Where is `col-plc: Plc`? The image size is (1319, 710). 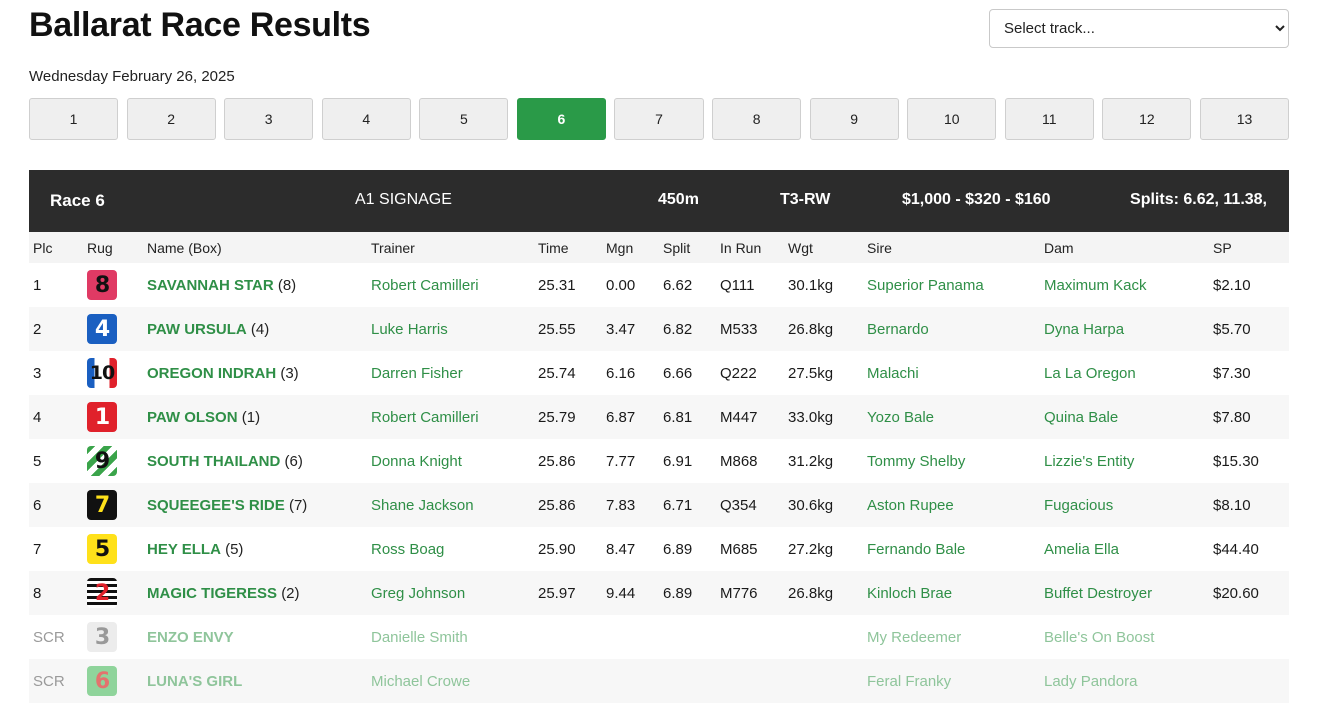
col-plc: Plc is located at coordinates (56, 247).